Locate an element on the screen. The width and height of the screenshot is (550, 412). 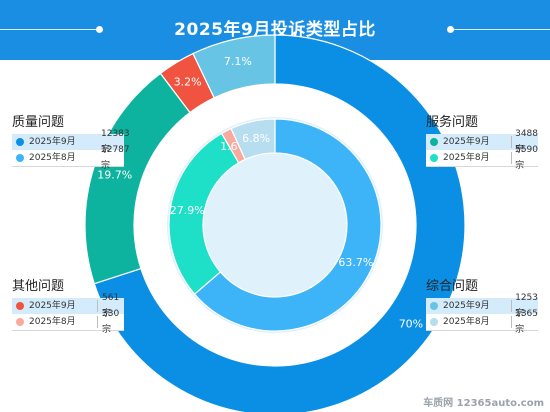
legend-value: 1365宗 is located at coordinates (526, 322).